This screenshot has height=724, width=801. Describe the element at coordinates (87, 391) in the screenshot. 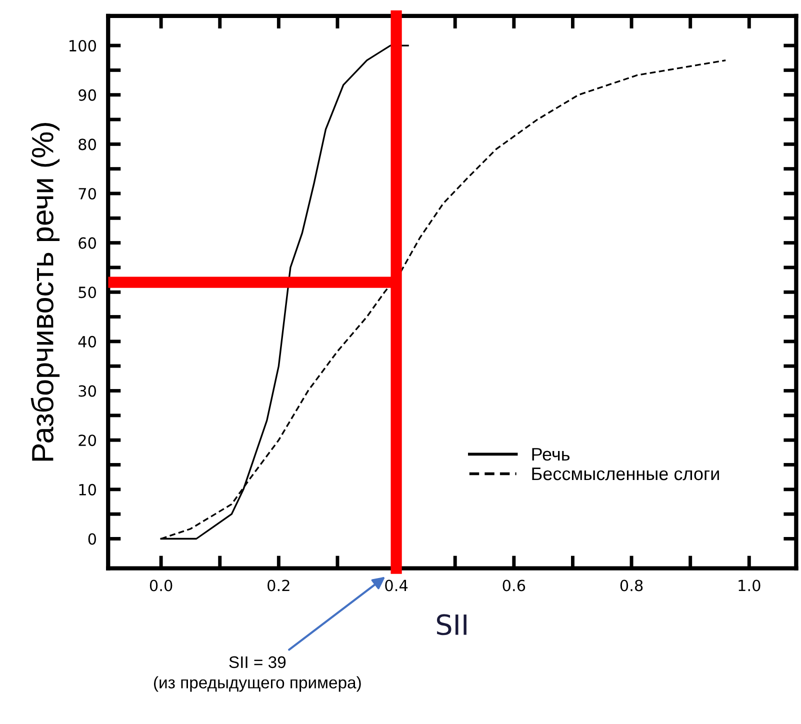

I see `y-tick-label: 30` at that location.